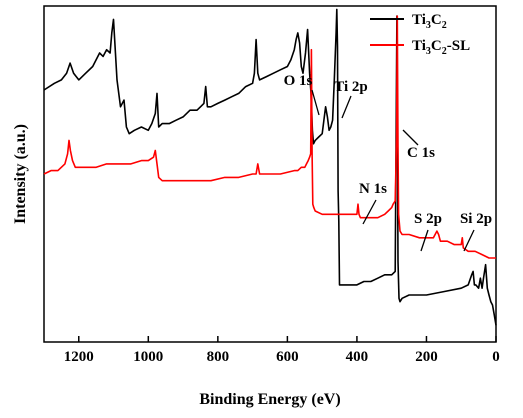 Image resolution: width=523 pixels, height=418 pixels. Describe the element at coordinates (351, 87) in the screenshot. I see `peak-label: Ti 2p` at that location.